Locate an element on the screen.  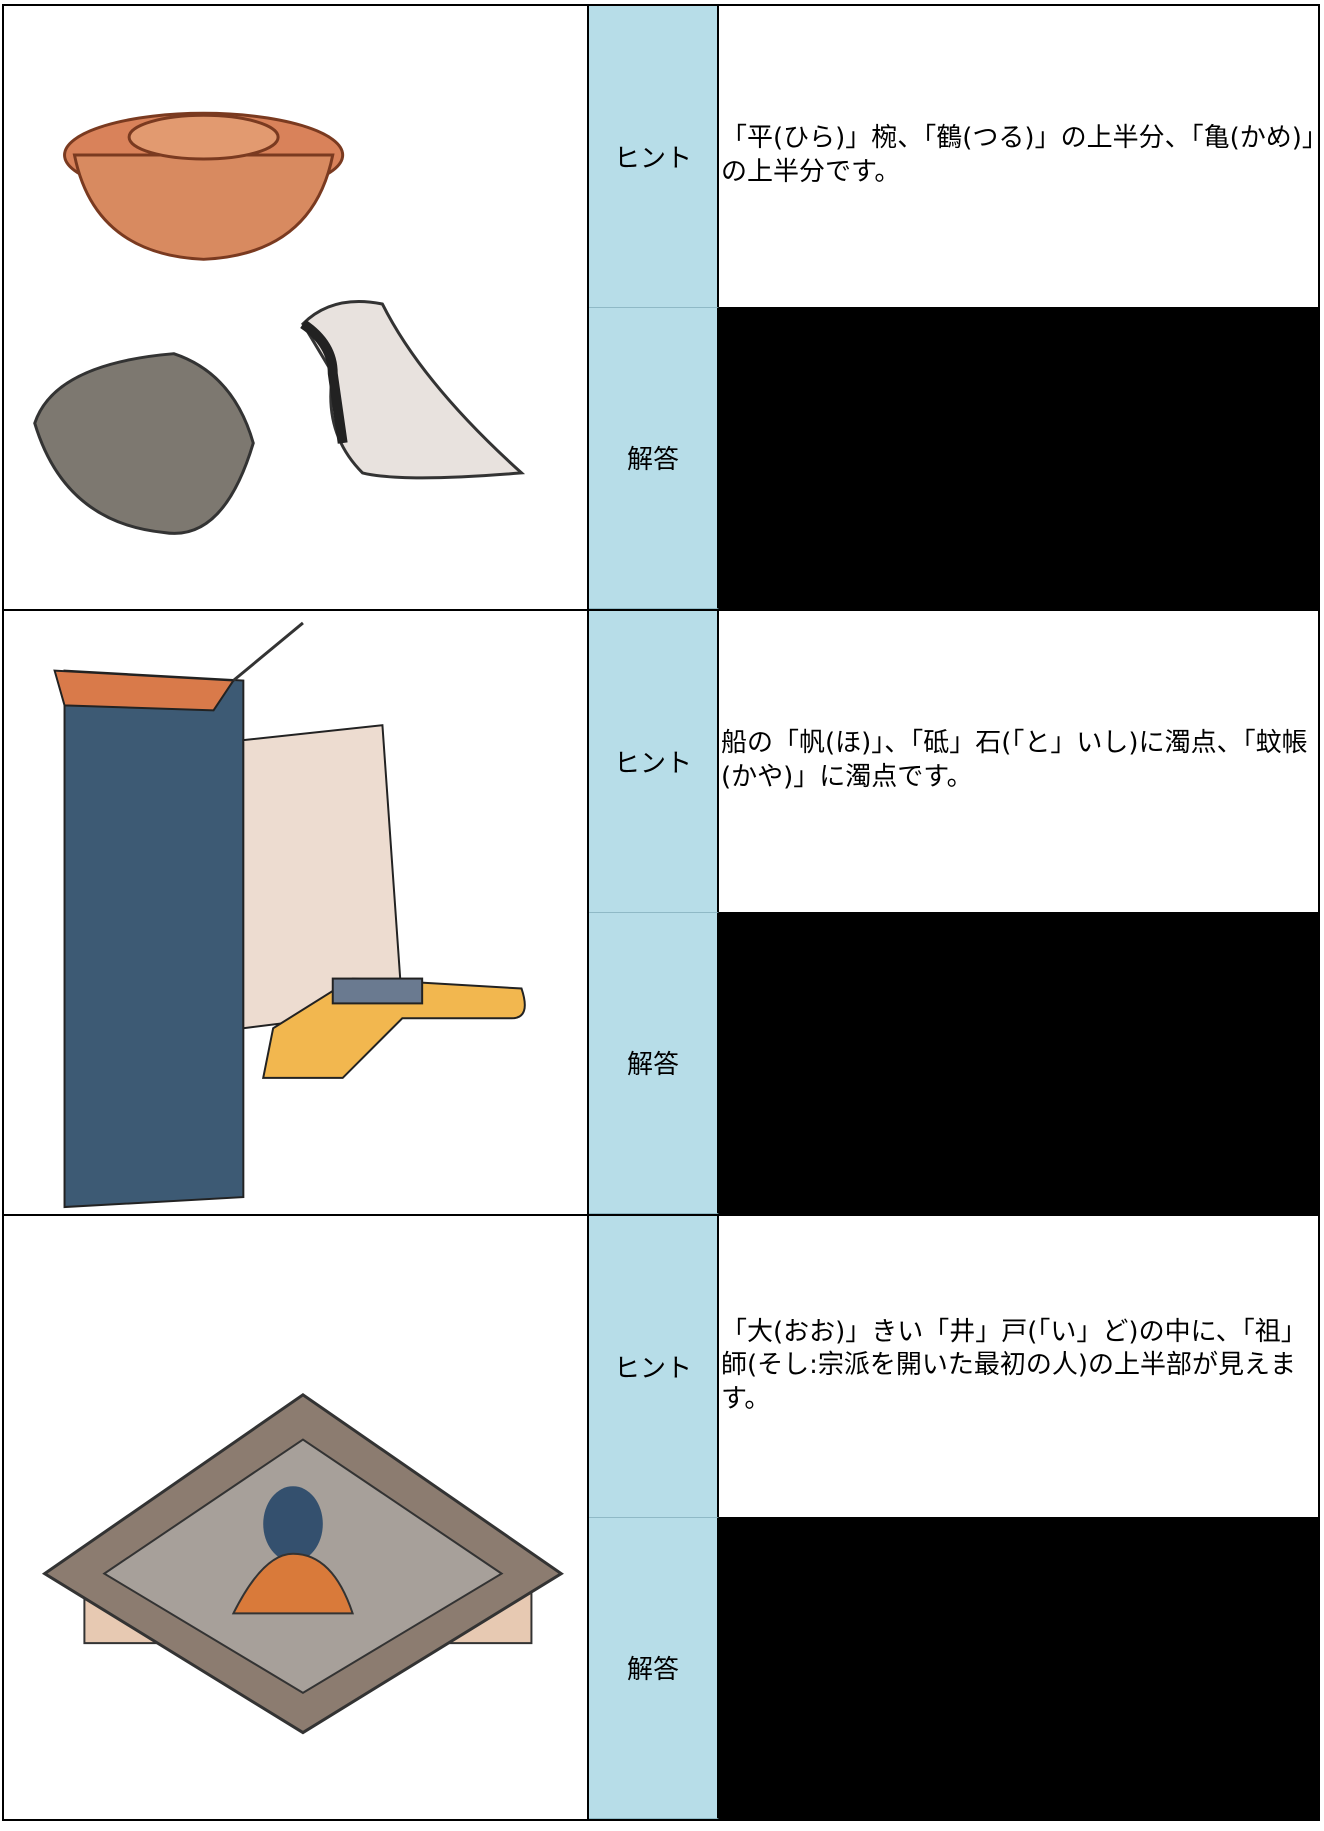
hint-text: 船の「帆(ほ)」、「砥」石(「と」いし)に濁点、「蚊帳(かや)」に濁点です。 is located at coordinates (1018, 762).